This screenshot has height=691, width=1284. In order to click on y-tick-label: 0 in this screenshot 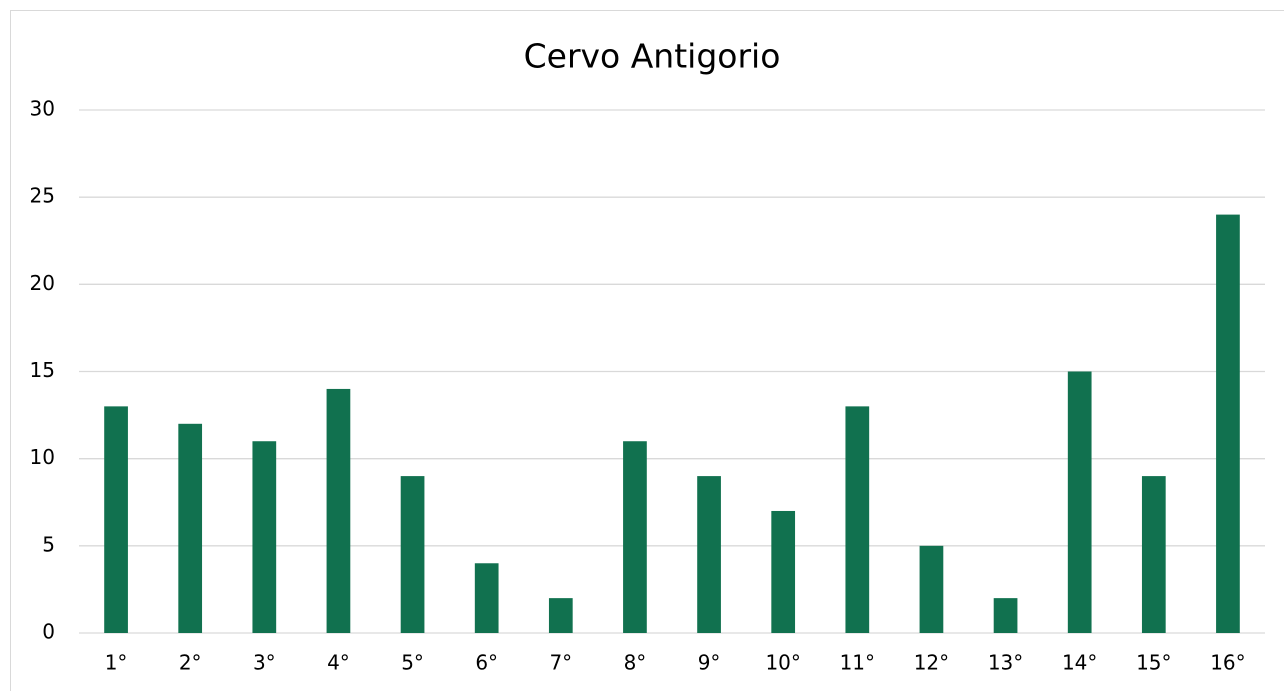, I will do `click(48, 632)`.